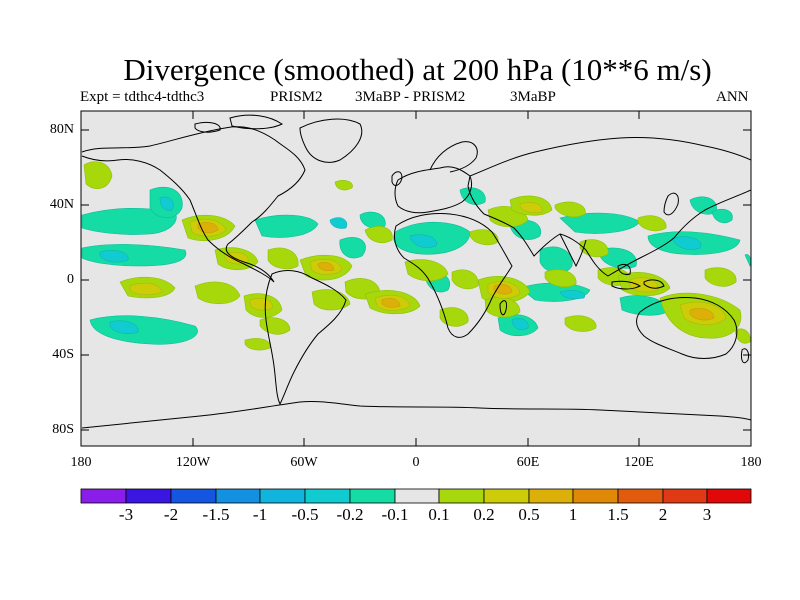  Describe the element at coordinates (528, 462) in the screenshot. I see `lon-label-60e: 60E` at that location.